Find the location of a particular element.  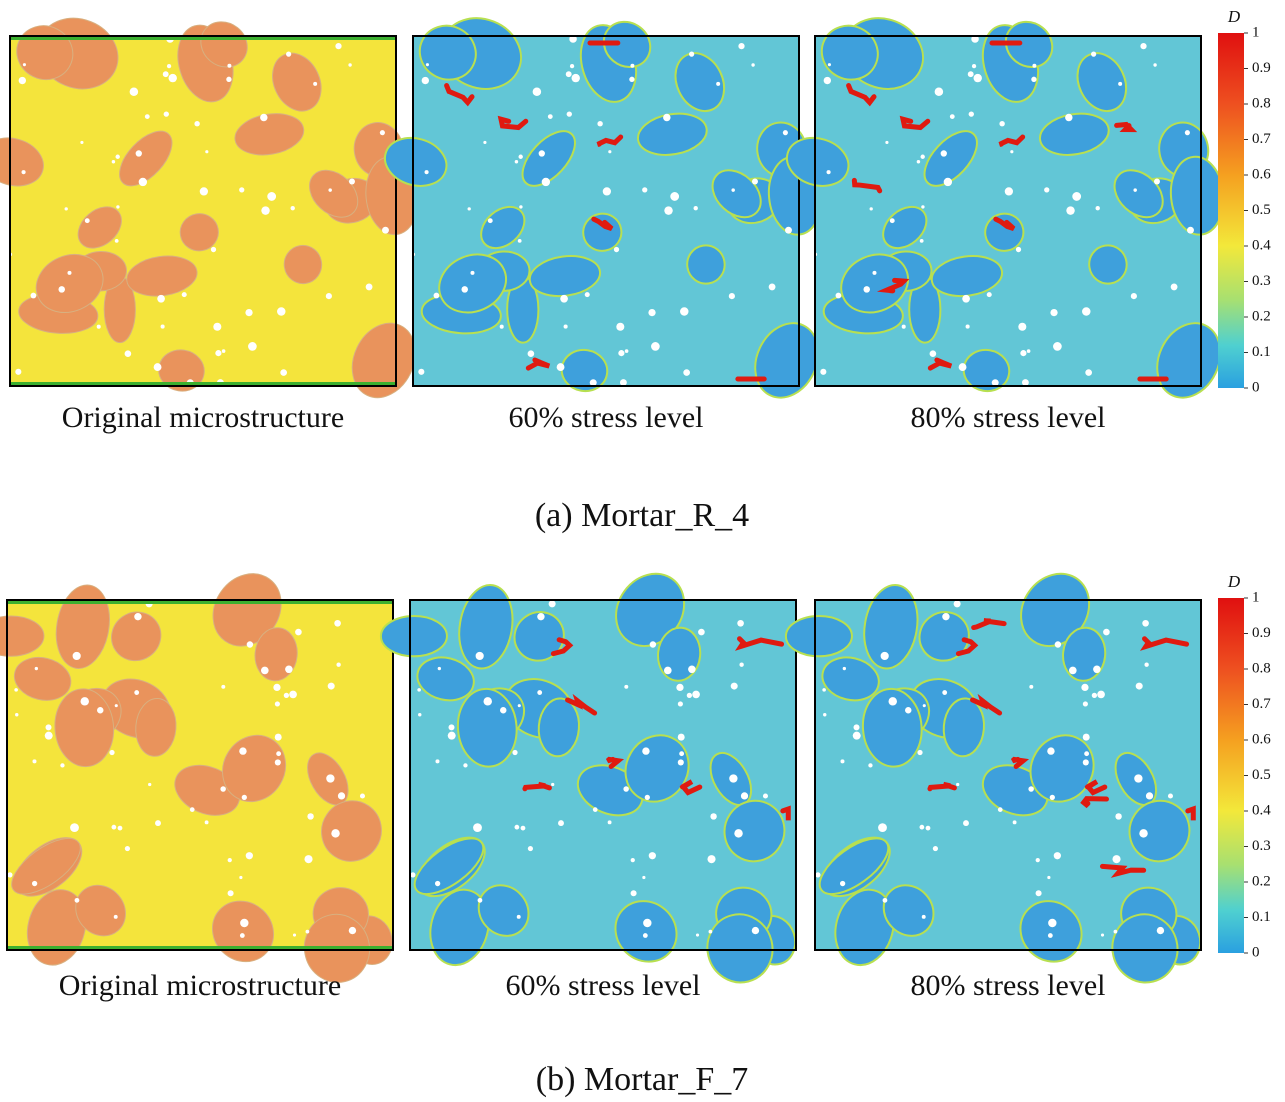

colorbar-tick-label: 0.2 is located at coordinates (1261, 316).